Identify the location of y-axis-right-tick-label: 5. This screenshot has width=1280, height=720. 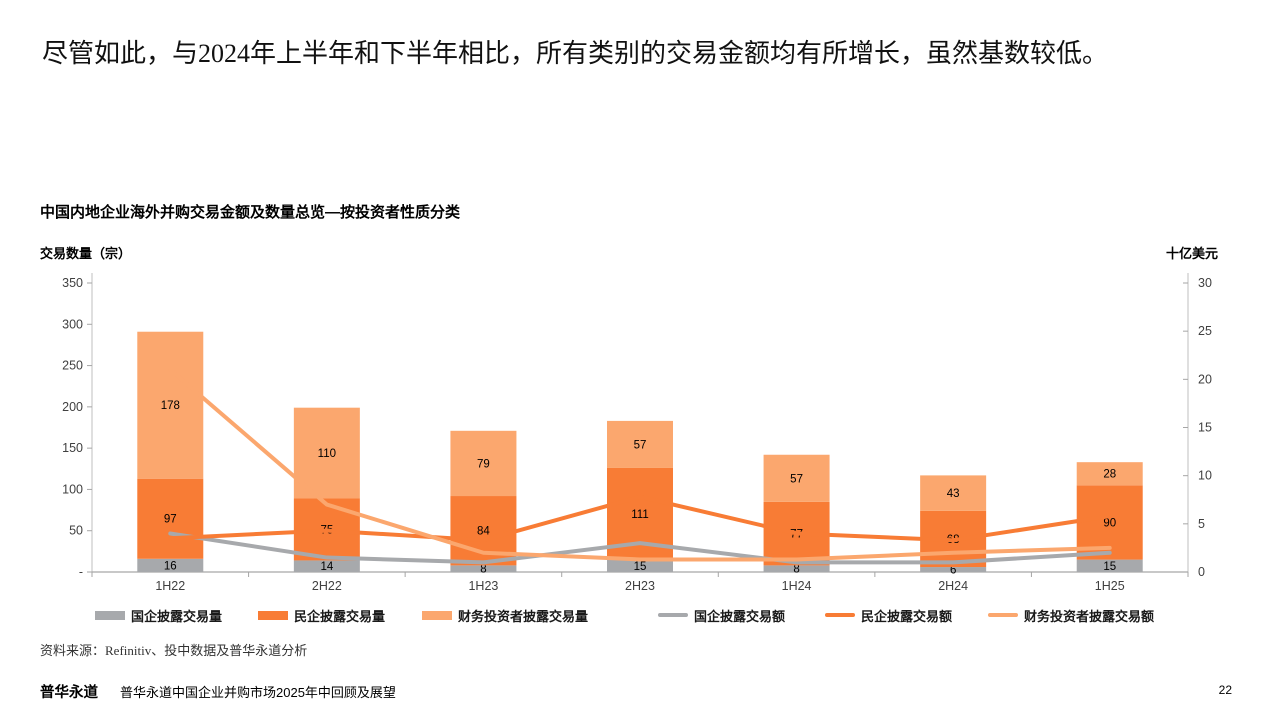
(1201, 524).